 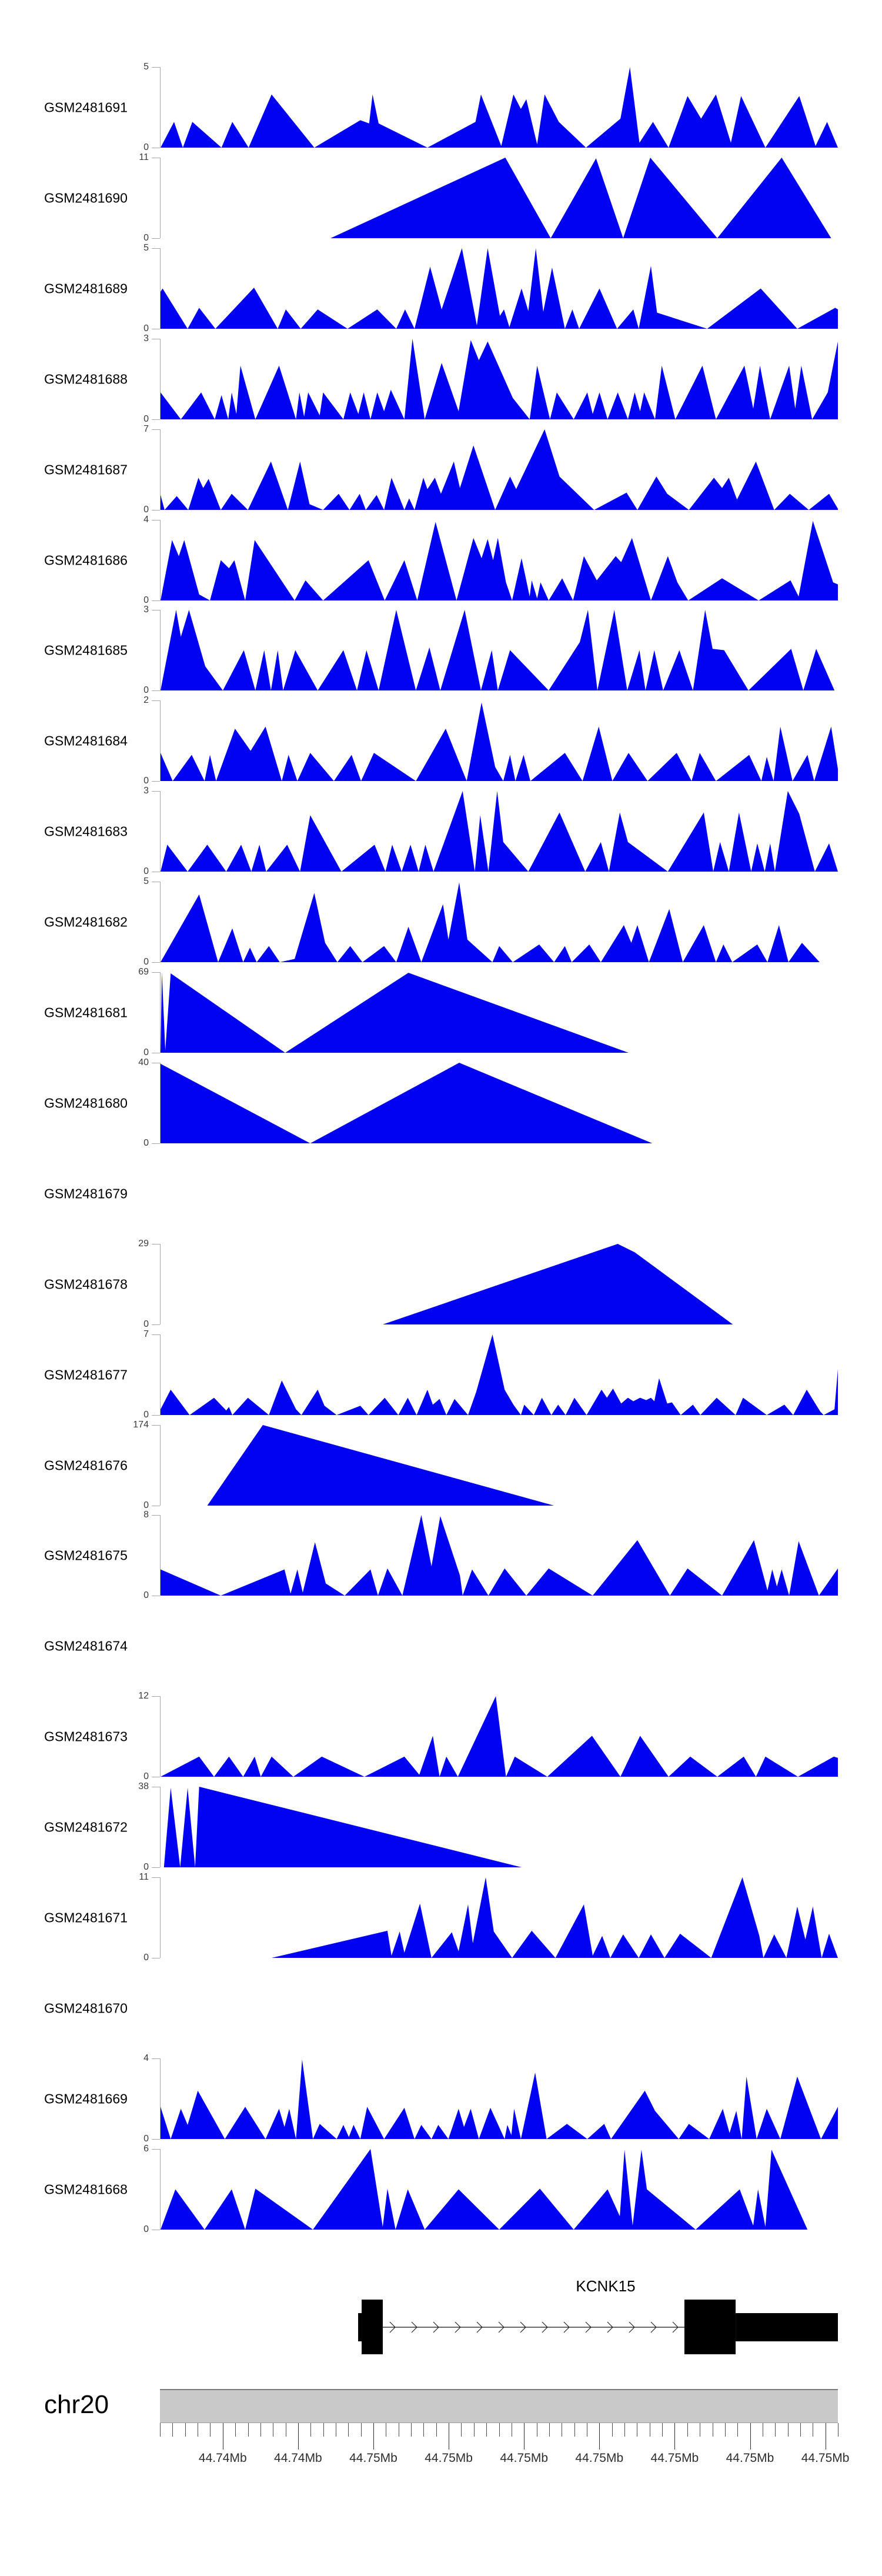 I want to click on track-label: GSM2481668, so click(x=86, y=2189).